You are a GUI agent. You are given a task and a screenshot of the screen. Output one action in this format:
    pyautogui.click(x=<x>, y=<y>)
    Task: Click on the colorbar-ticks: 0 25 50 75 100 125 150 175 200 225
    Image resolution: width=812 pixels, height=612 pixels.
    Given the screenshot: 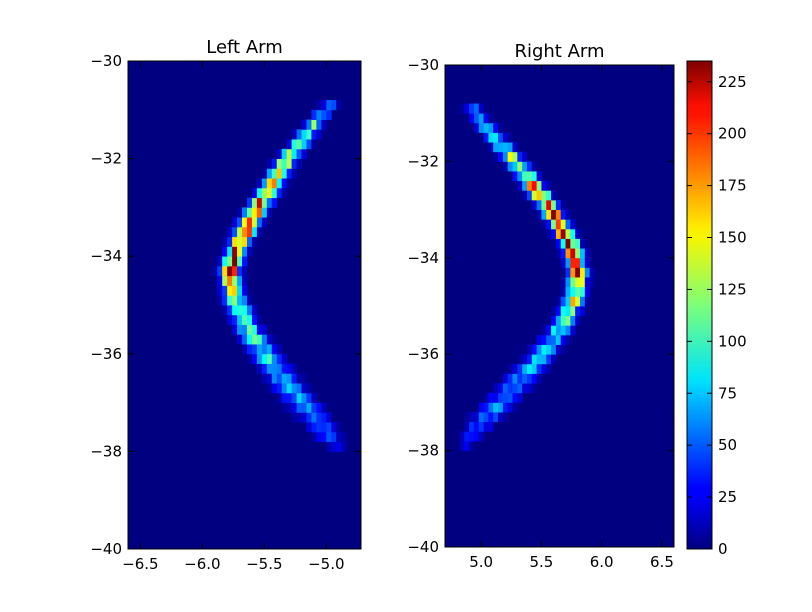 What is the action you would take?
    pyautogui.click(x=717, y=315)
    